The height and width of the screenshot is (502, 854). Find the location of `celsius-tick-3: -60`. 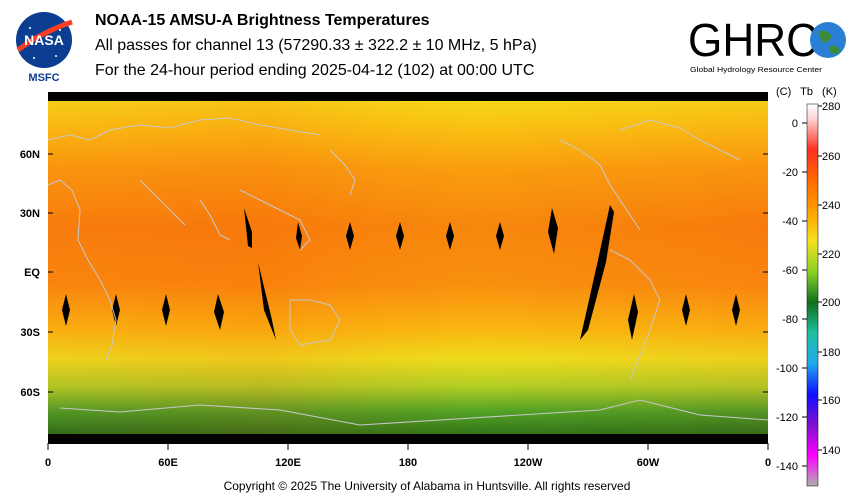

celsius-tick-3: -60 is located at coordinates (790, 271).